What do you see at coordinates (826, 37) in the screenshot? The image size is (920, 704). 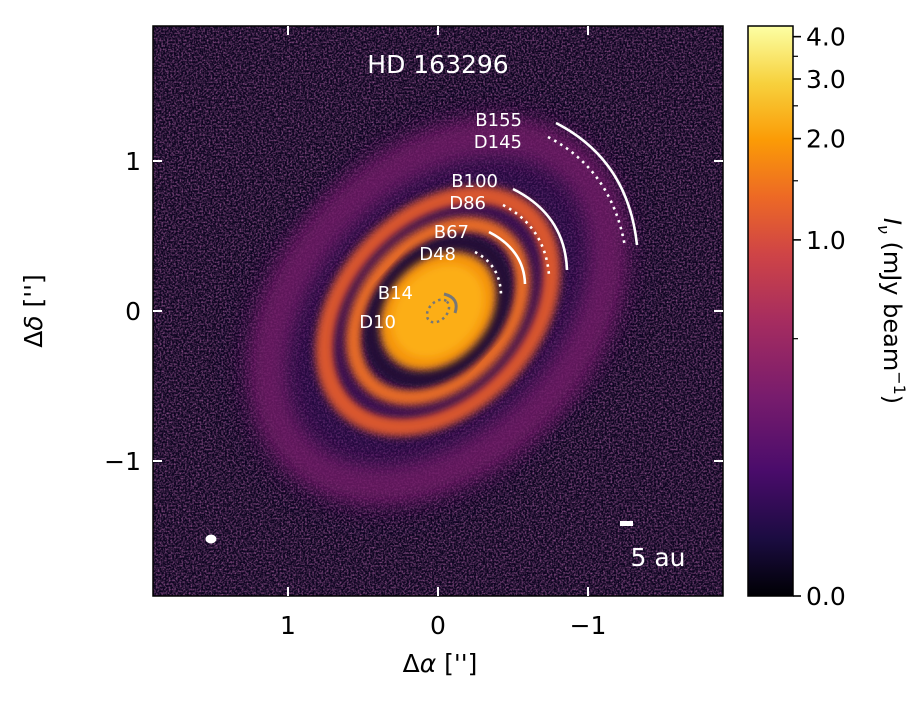 I see `colorbar-tick-label: 4.0` at bounding box center [826, 37].